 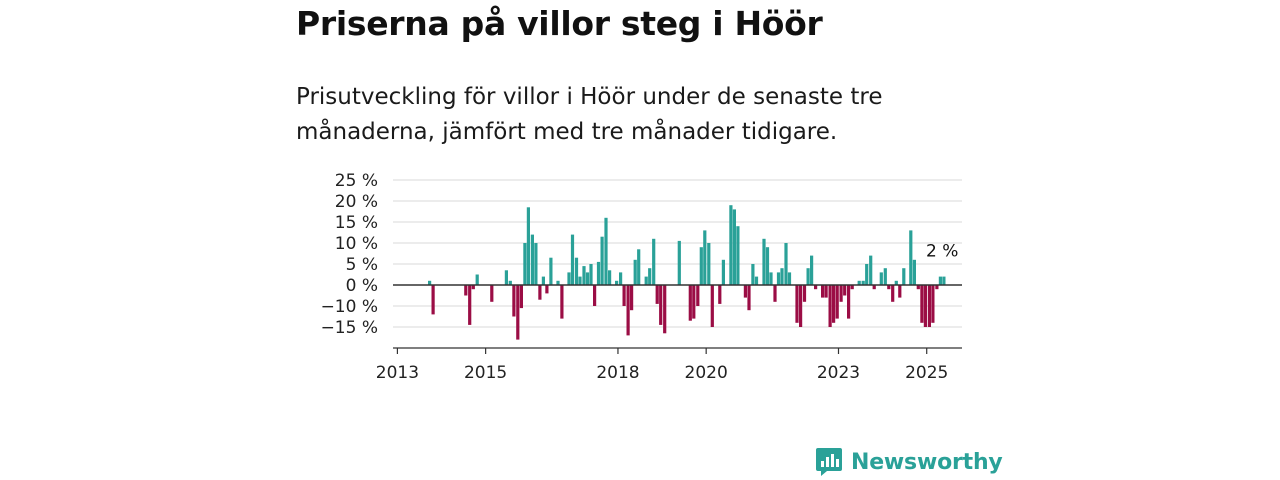 What do you see at coordinates (617, 373) in the screenshot?
I see `x-tick-label: 2018` at bounding box center [617, 373].